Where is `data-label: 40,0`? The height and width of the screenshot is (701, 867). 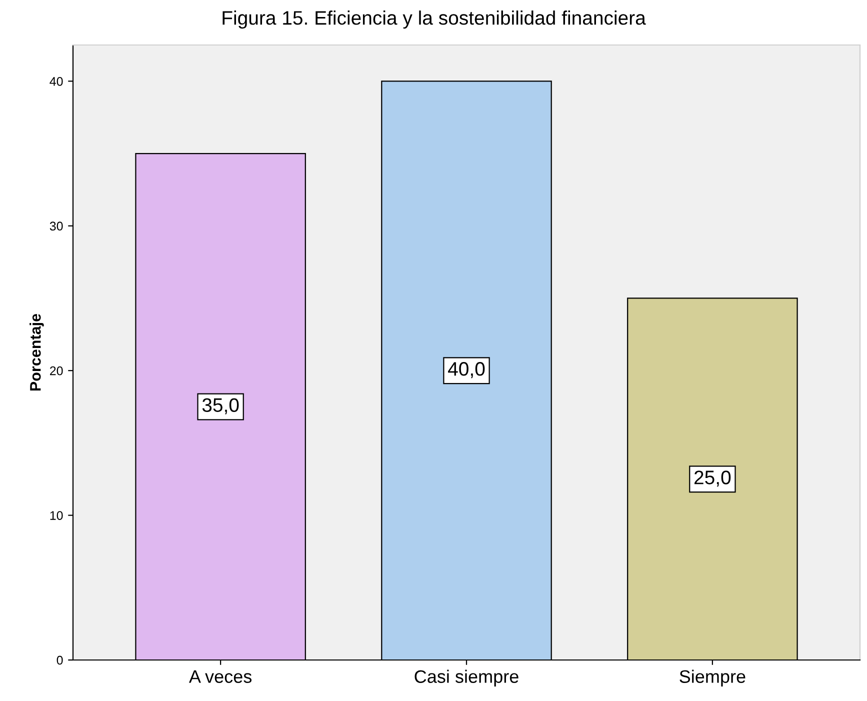 data-label: 40,0 is located at coordinates (466, 370).